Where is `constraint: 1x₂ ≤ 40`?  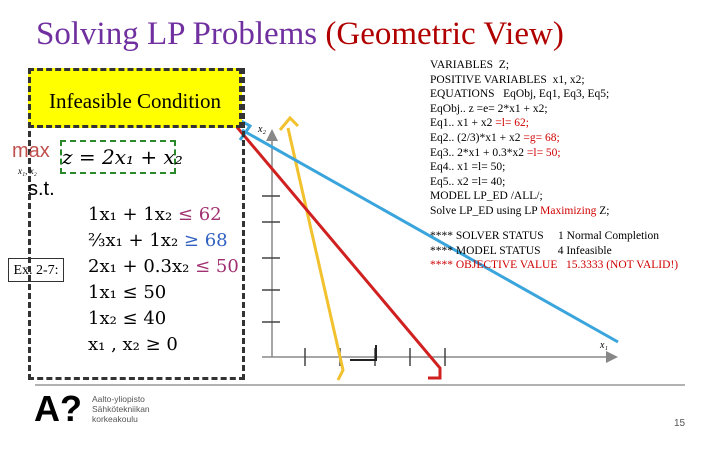
constraint: 1x₂ ≤ 40 is located at coordinates (163, 319).